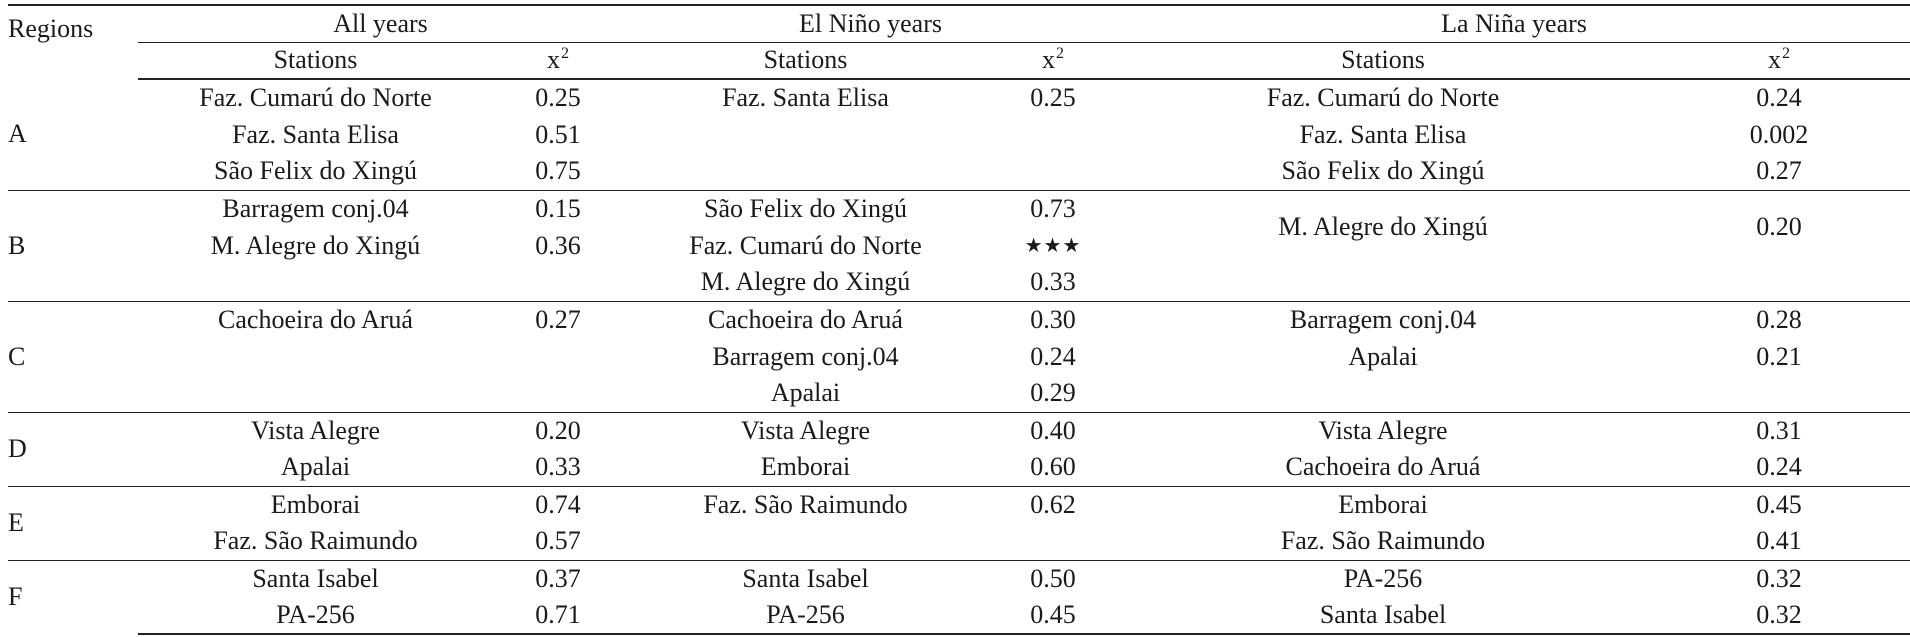  I want to click on x2-cell: 0.29, so click(1053, 393).